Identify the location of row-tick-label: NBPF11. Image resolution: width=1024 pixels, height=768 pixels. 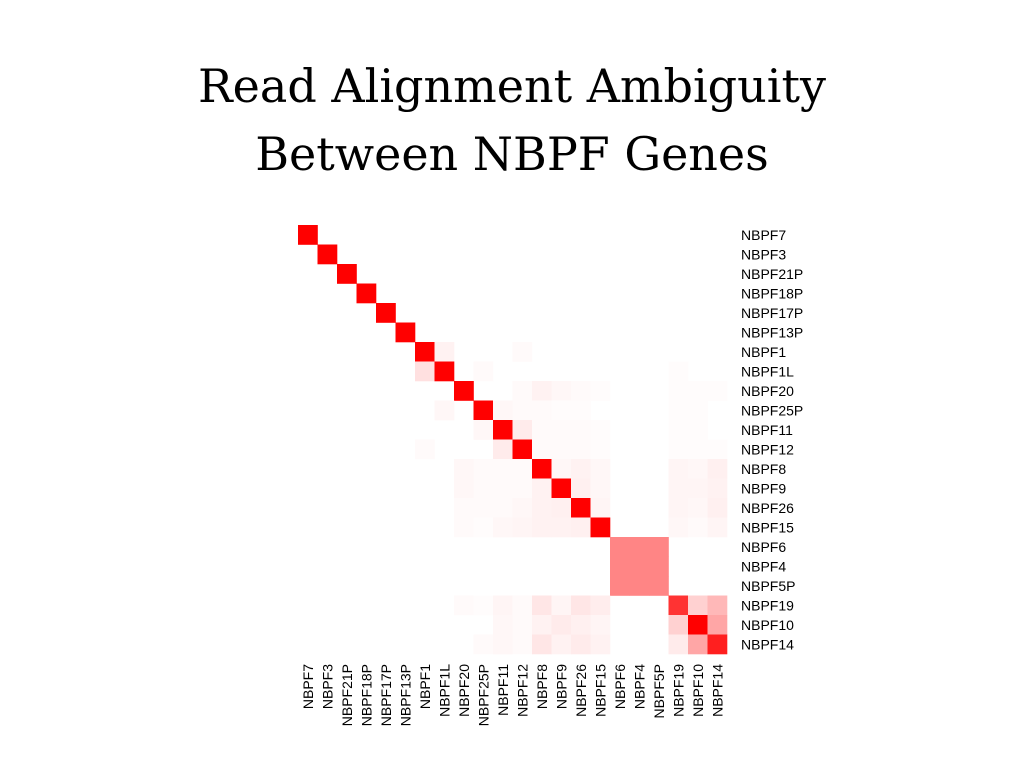
(767, 430).